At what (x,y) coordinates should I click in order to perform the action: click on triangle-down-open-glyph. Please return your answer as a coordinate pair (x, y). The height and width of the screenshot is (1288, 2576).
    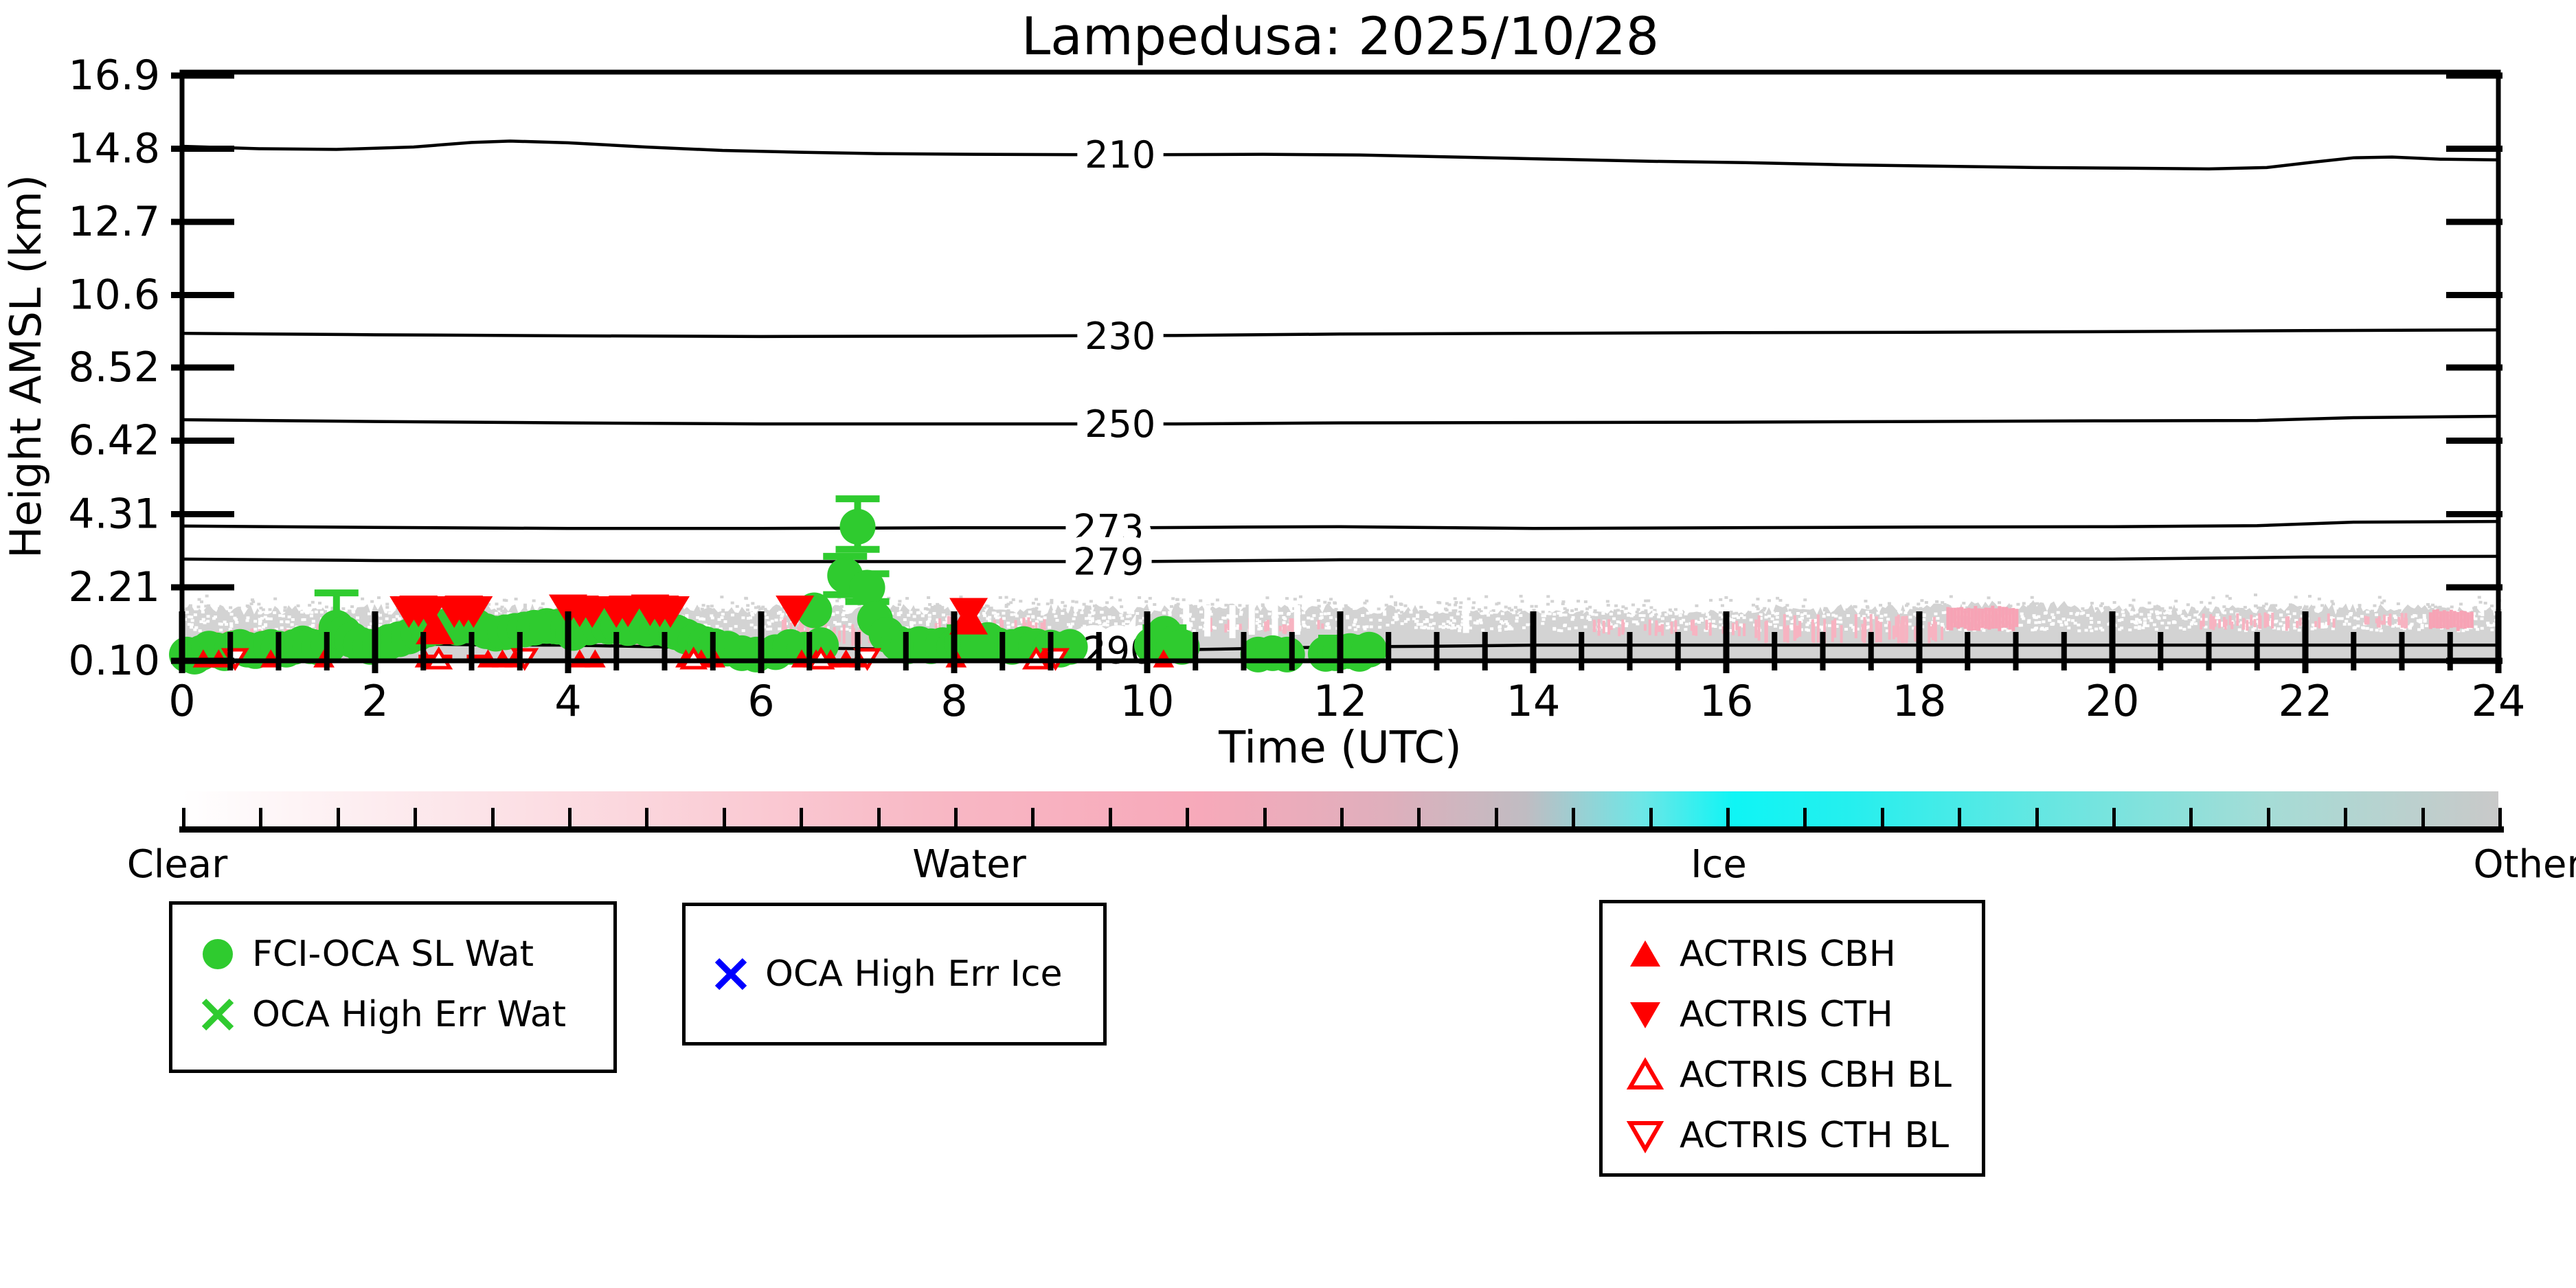
    Looking at the image, I should click on (1645, 1137).